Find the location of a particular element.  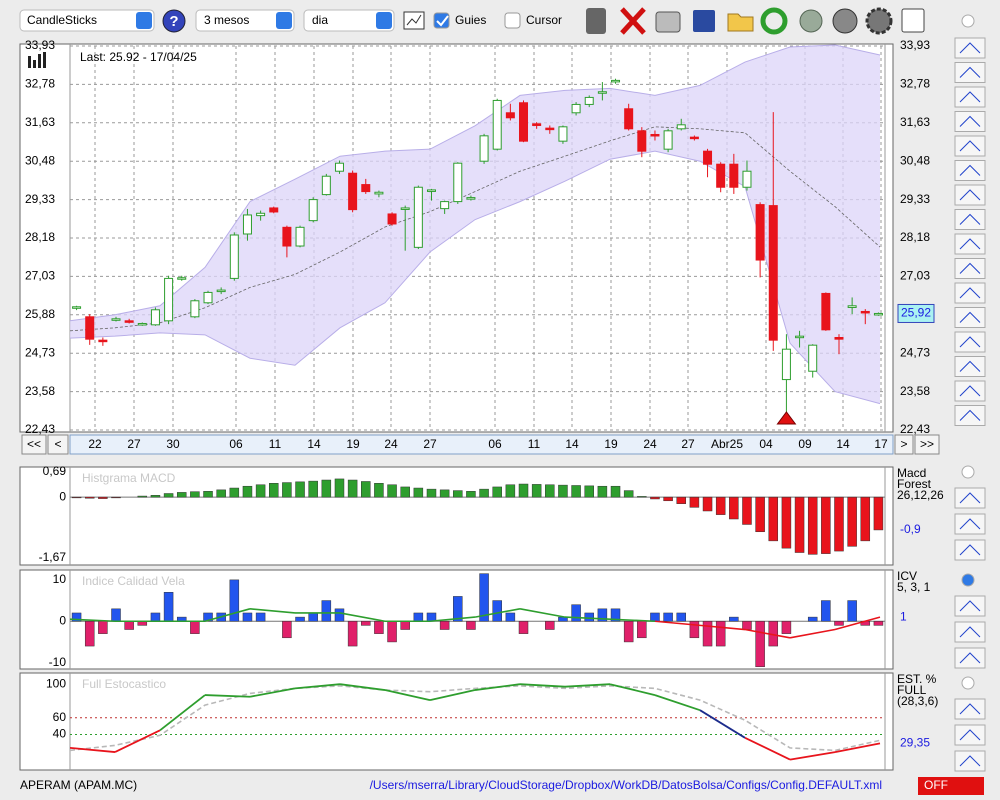

y-tick-label: 31,63 is located at coordinates (40, 122).